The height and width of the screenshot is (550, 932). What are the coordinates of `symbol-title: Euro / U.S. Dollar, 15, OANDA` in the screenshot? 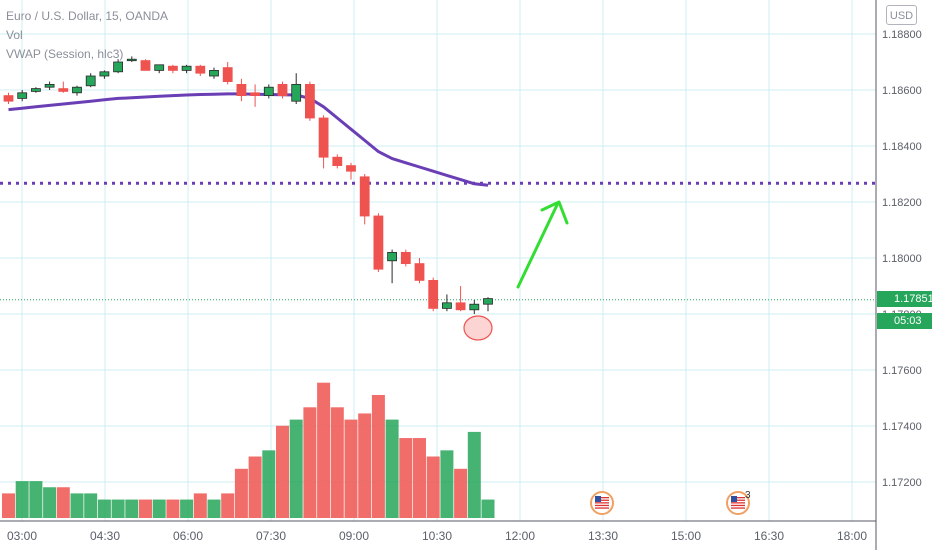 It's located at (87, 16).